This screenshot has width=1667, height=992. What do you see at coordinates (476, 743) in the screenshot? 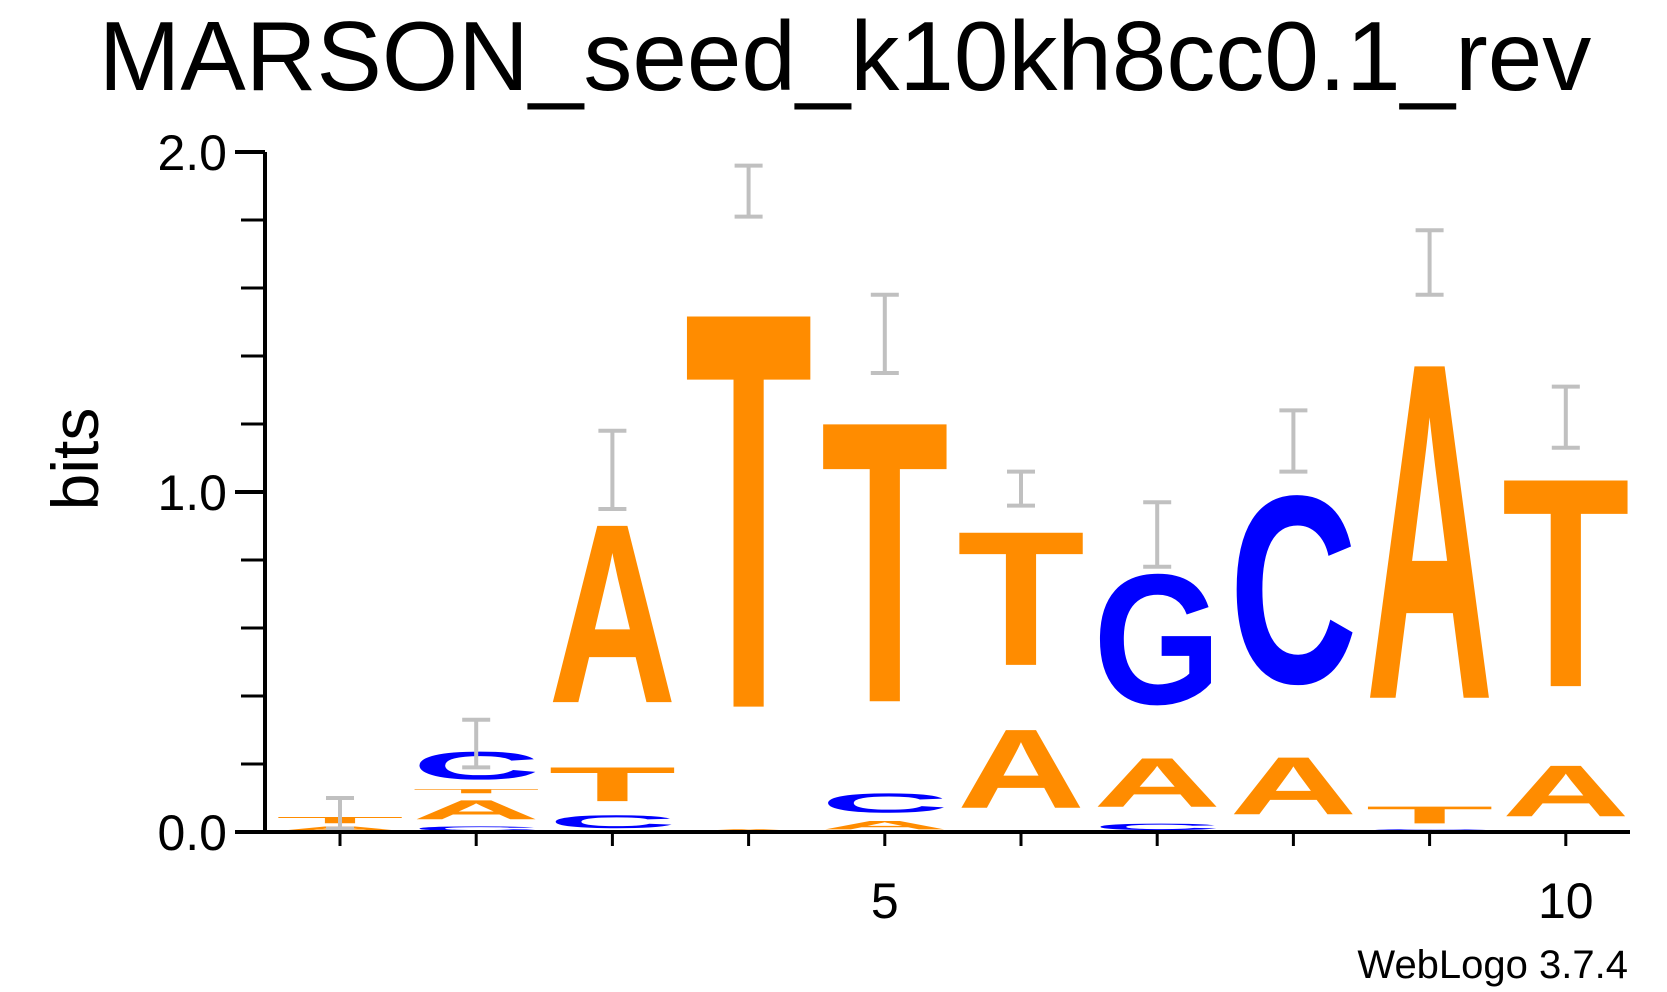
I see `error-bar-pos2` at bounding box center [476, 743].